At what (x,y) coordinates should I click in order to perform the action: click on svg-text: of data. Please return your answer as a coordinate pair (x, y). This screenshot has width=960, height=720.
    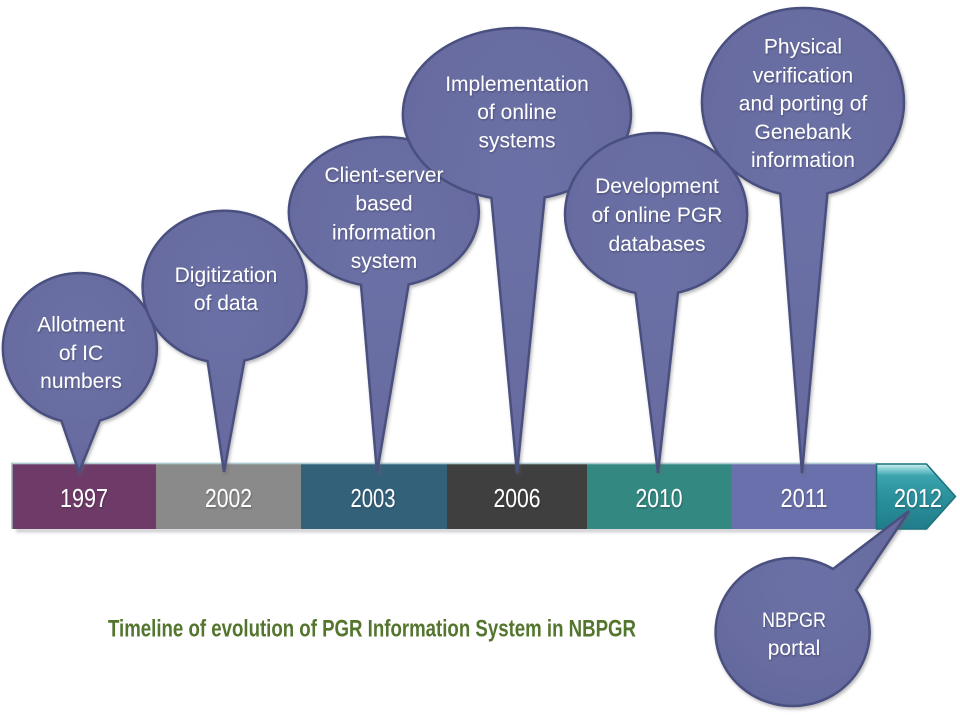
    Looking at the image, I should click on (226, 303).